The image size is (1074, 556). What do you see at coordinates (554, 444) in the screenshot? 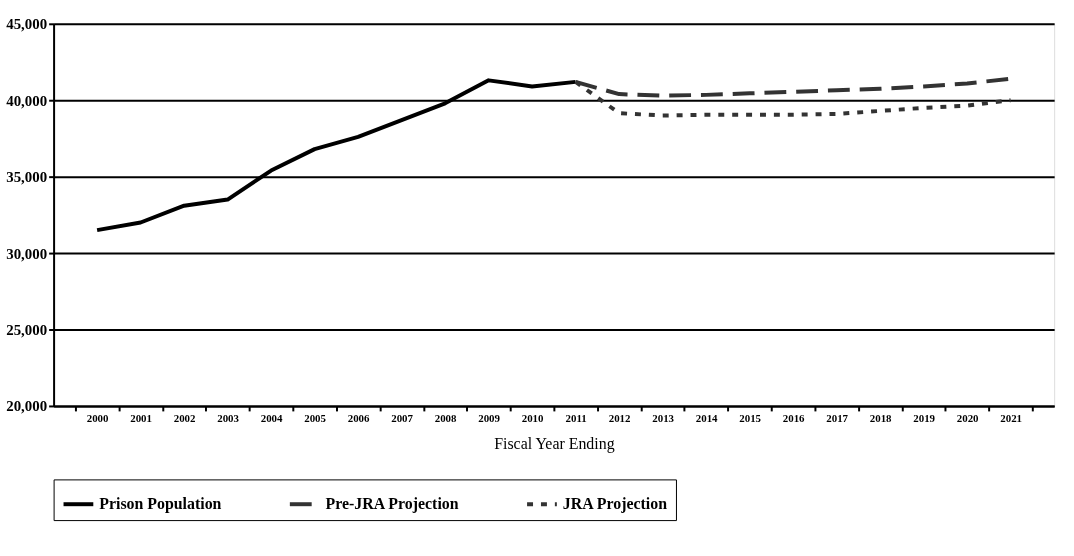
I see `x-axis-title: Fiscal Year Ending` at bounding box center [554, 444].